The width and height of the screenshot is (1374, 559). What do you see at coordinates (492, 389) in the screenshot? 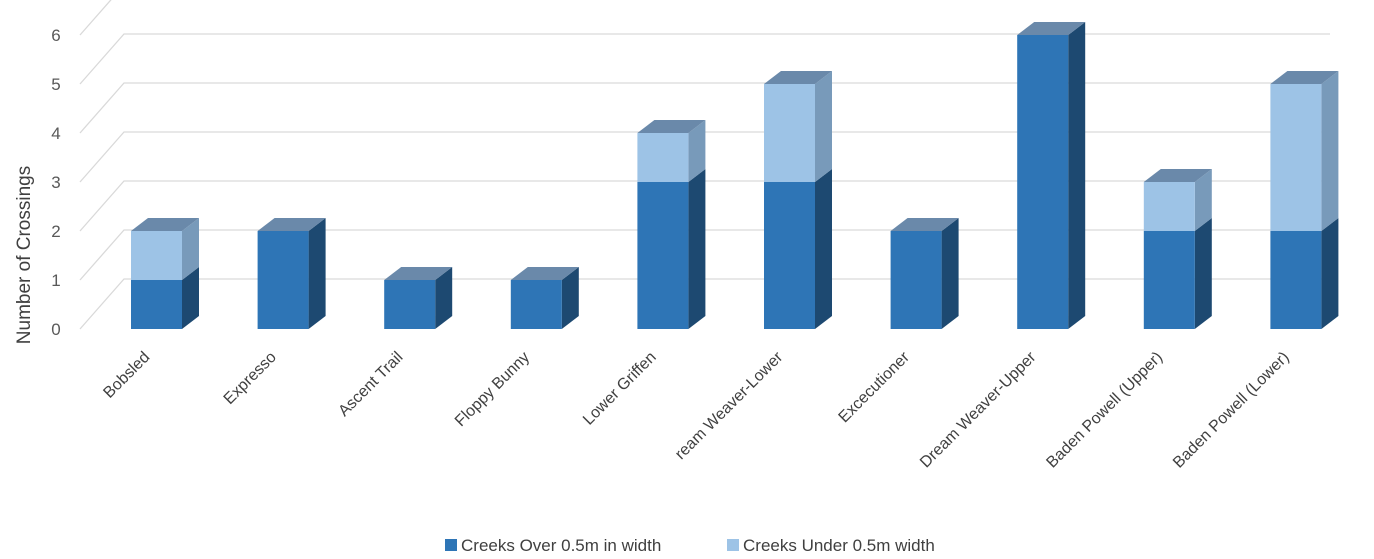
I see `x-category-label: Floppy Bunny` at bounding box center [492, 389].